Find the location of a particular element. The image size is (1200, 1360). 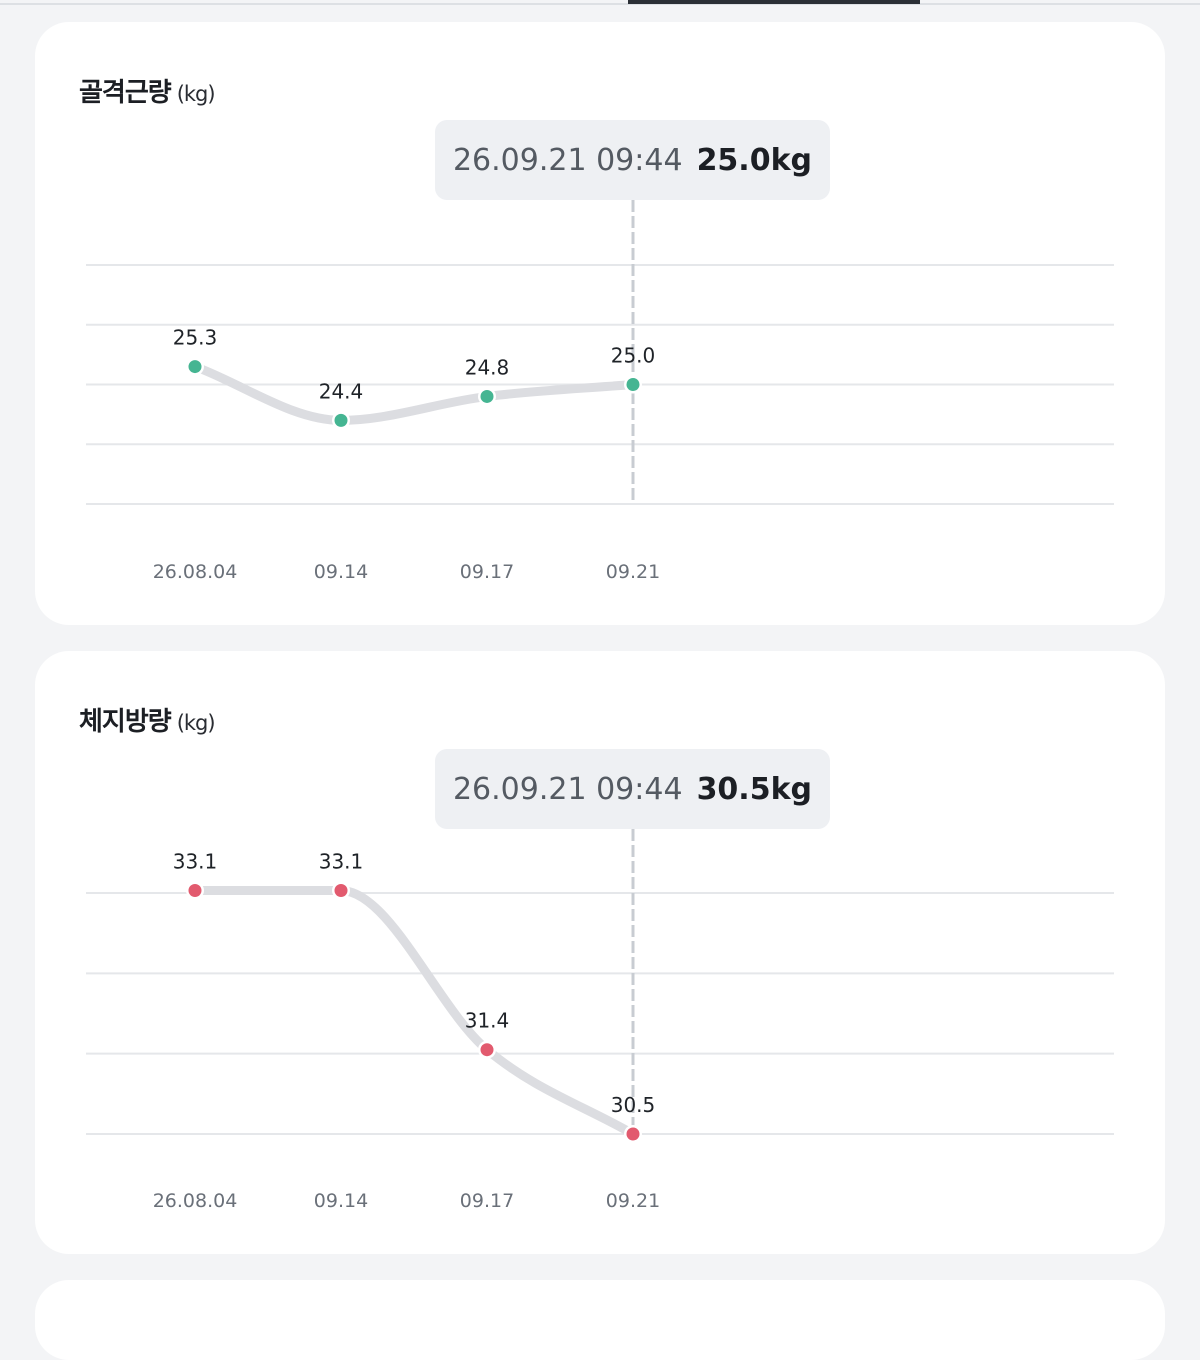

card-title: 체지방량 (kg) is located at coordinates (147, 719).